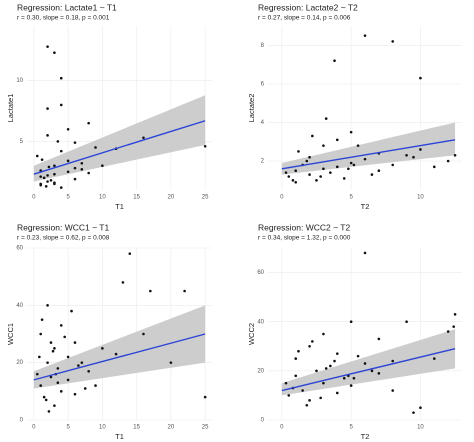 The height and width of the screenshot is (442, 474). I want to click on y-tick-label: 8, so click(263, 46).